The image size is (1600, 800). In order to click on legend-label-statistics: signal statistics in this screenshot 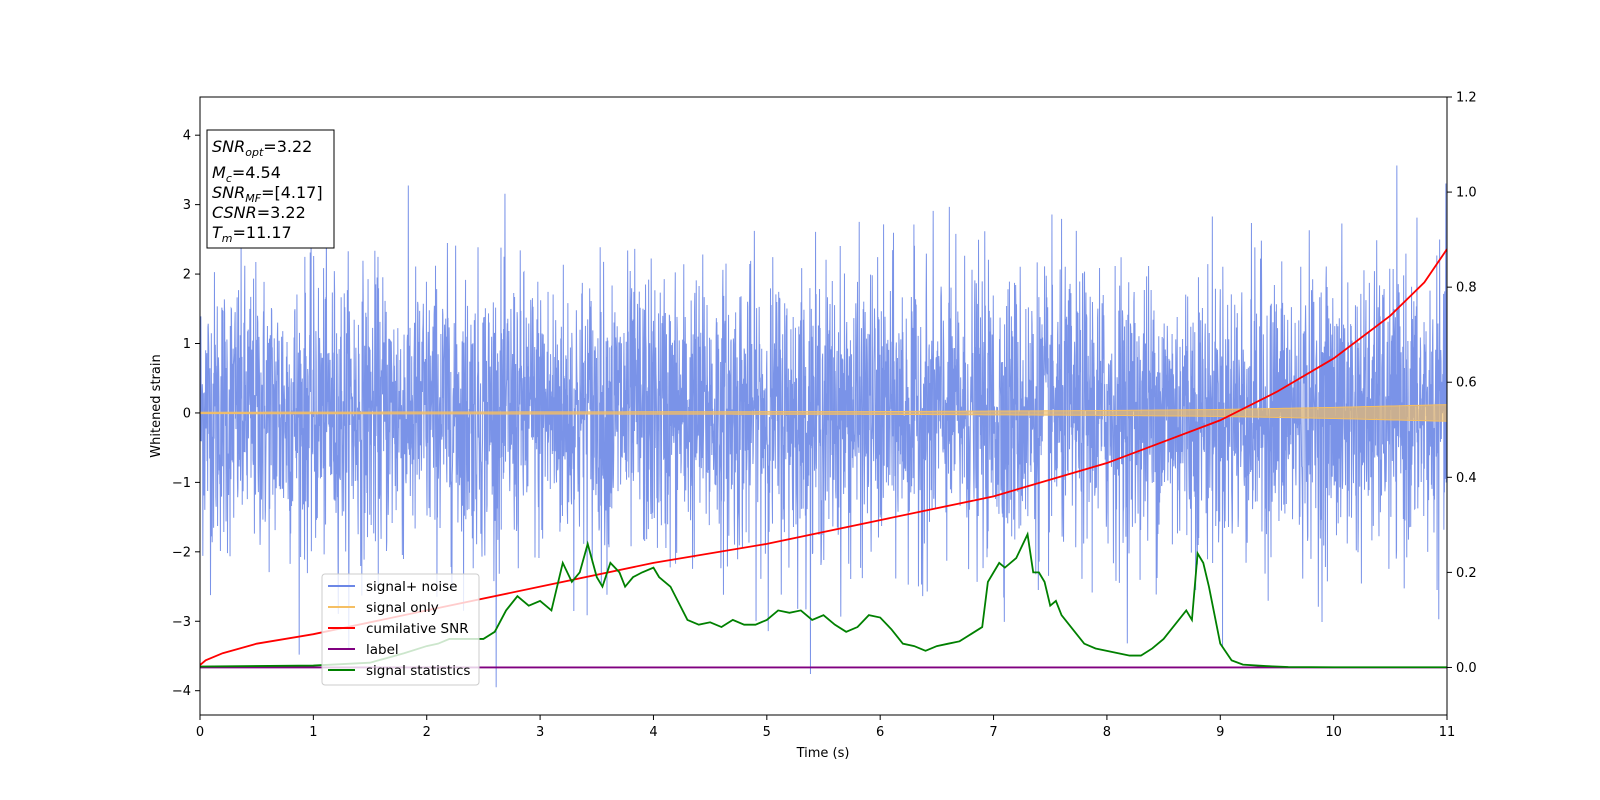, I will do `click(418, 671)`.